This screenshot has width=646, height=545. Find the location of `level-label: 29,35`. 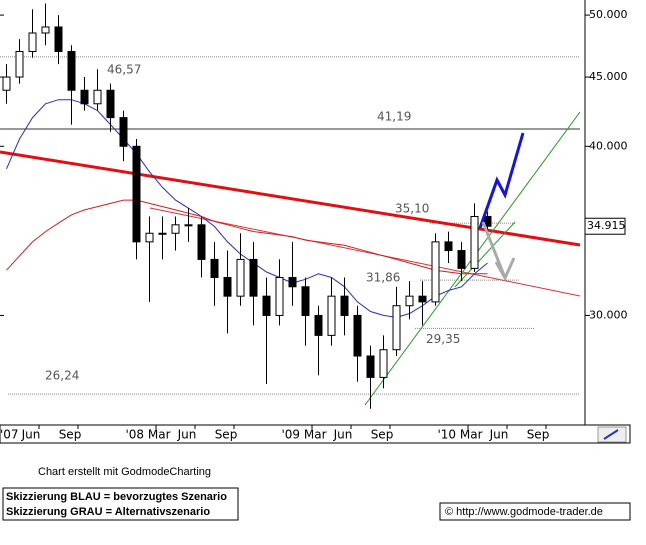

level-label: 29,35 is located at coordinates (443, 339).